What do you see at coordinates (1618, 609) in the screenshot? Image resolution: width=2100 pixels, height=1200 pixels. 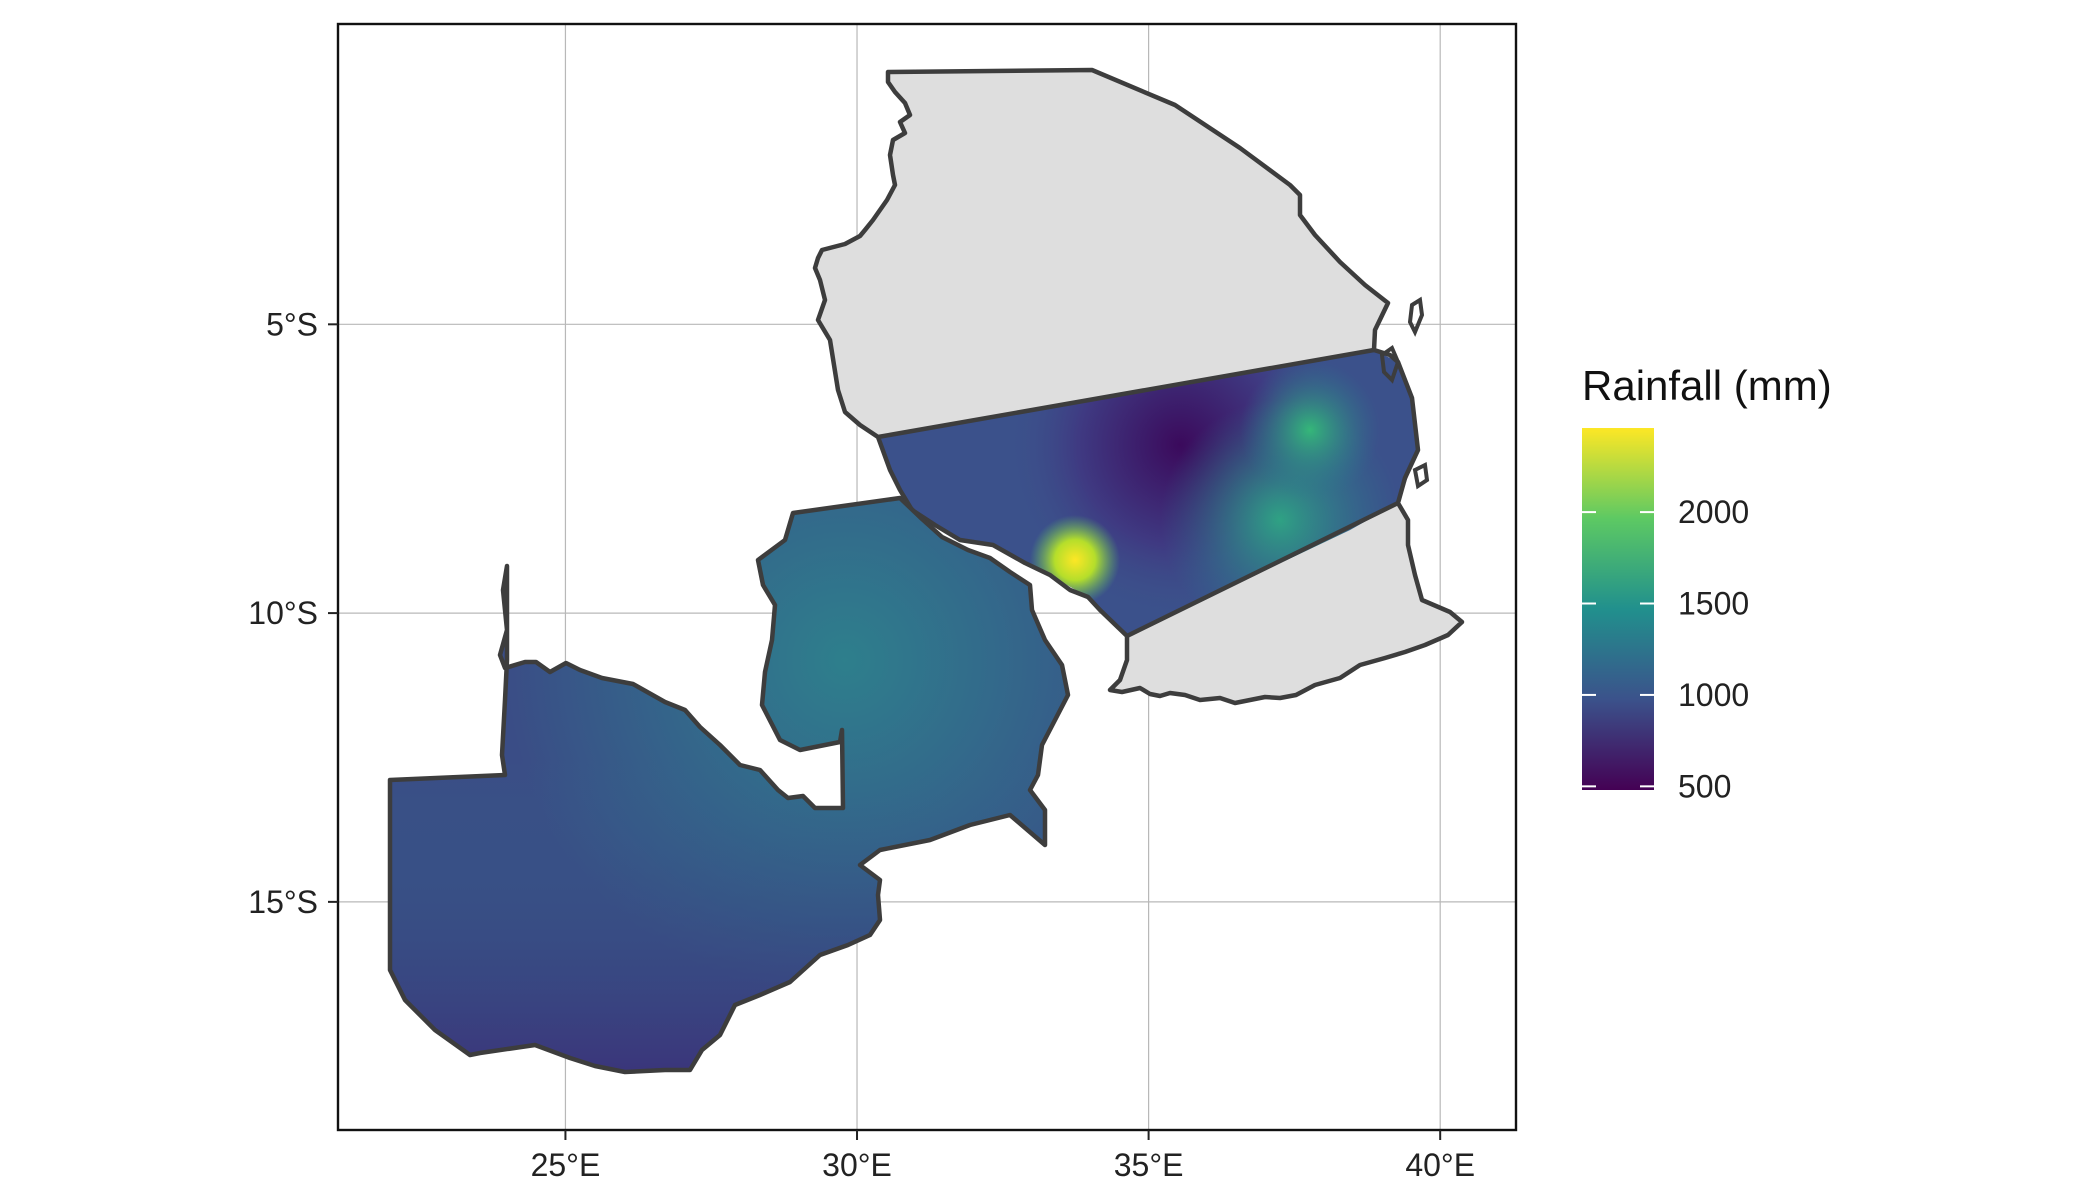 I see `colorbar` at bounding box center [1618, 609].